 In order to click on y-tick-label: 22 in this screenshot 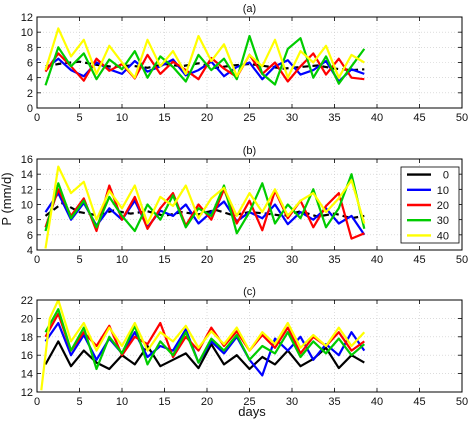, I will do `click(27, 301)`.